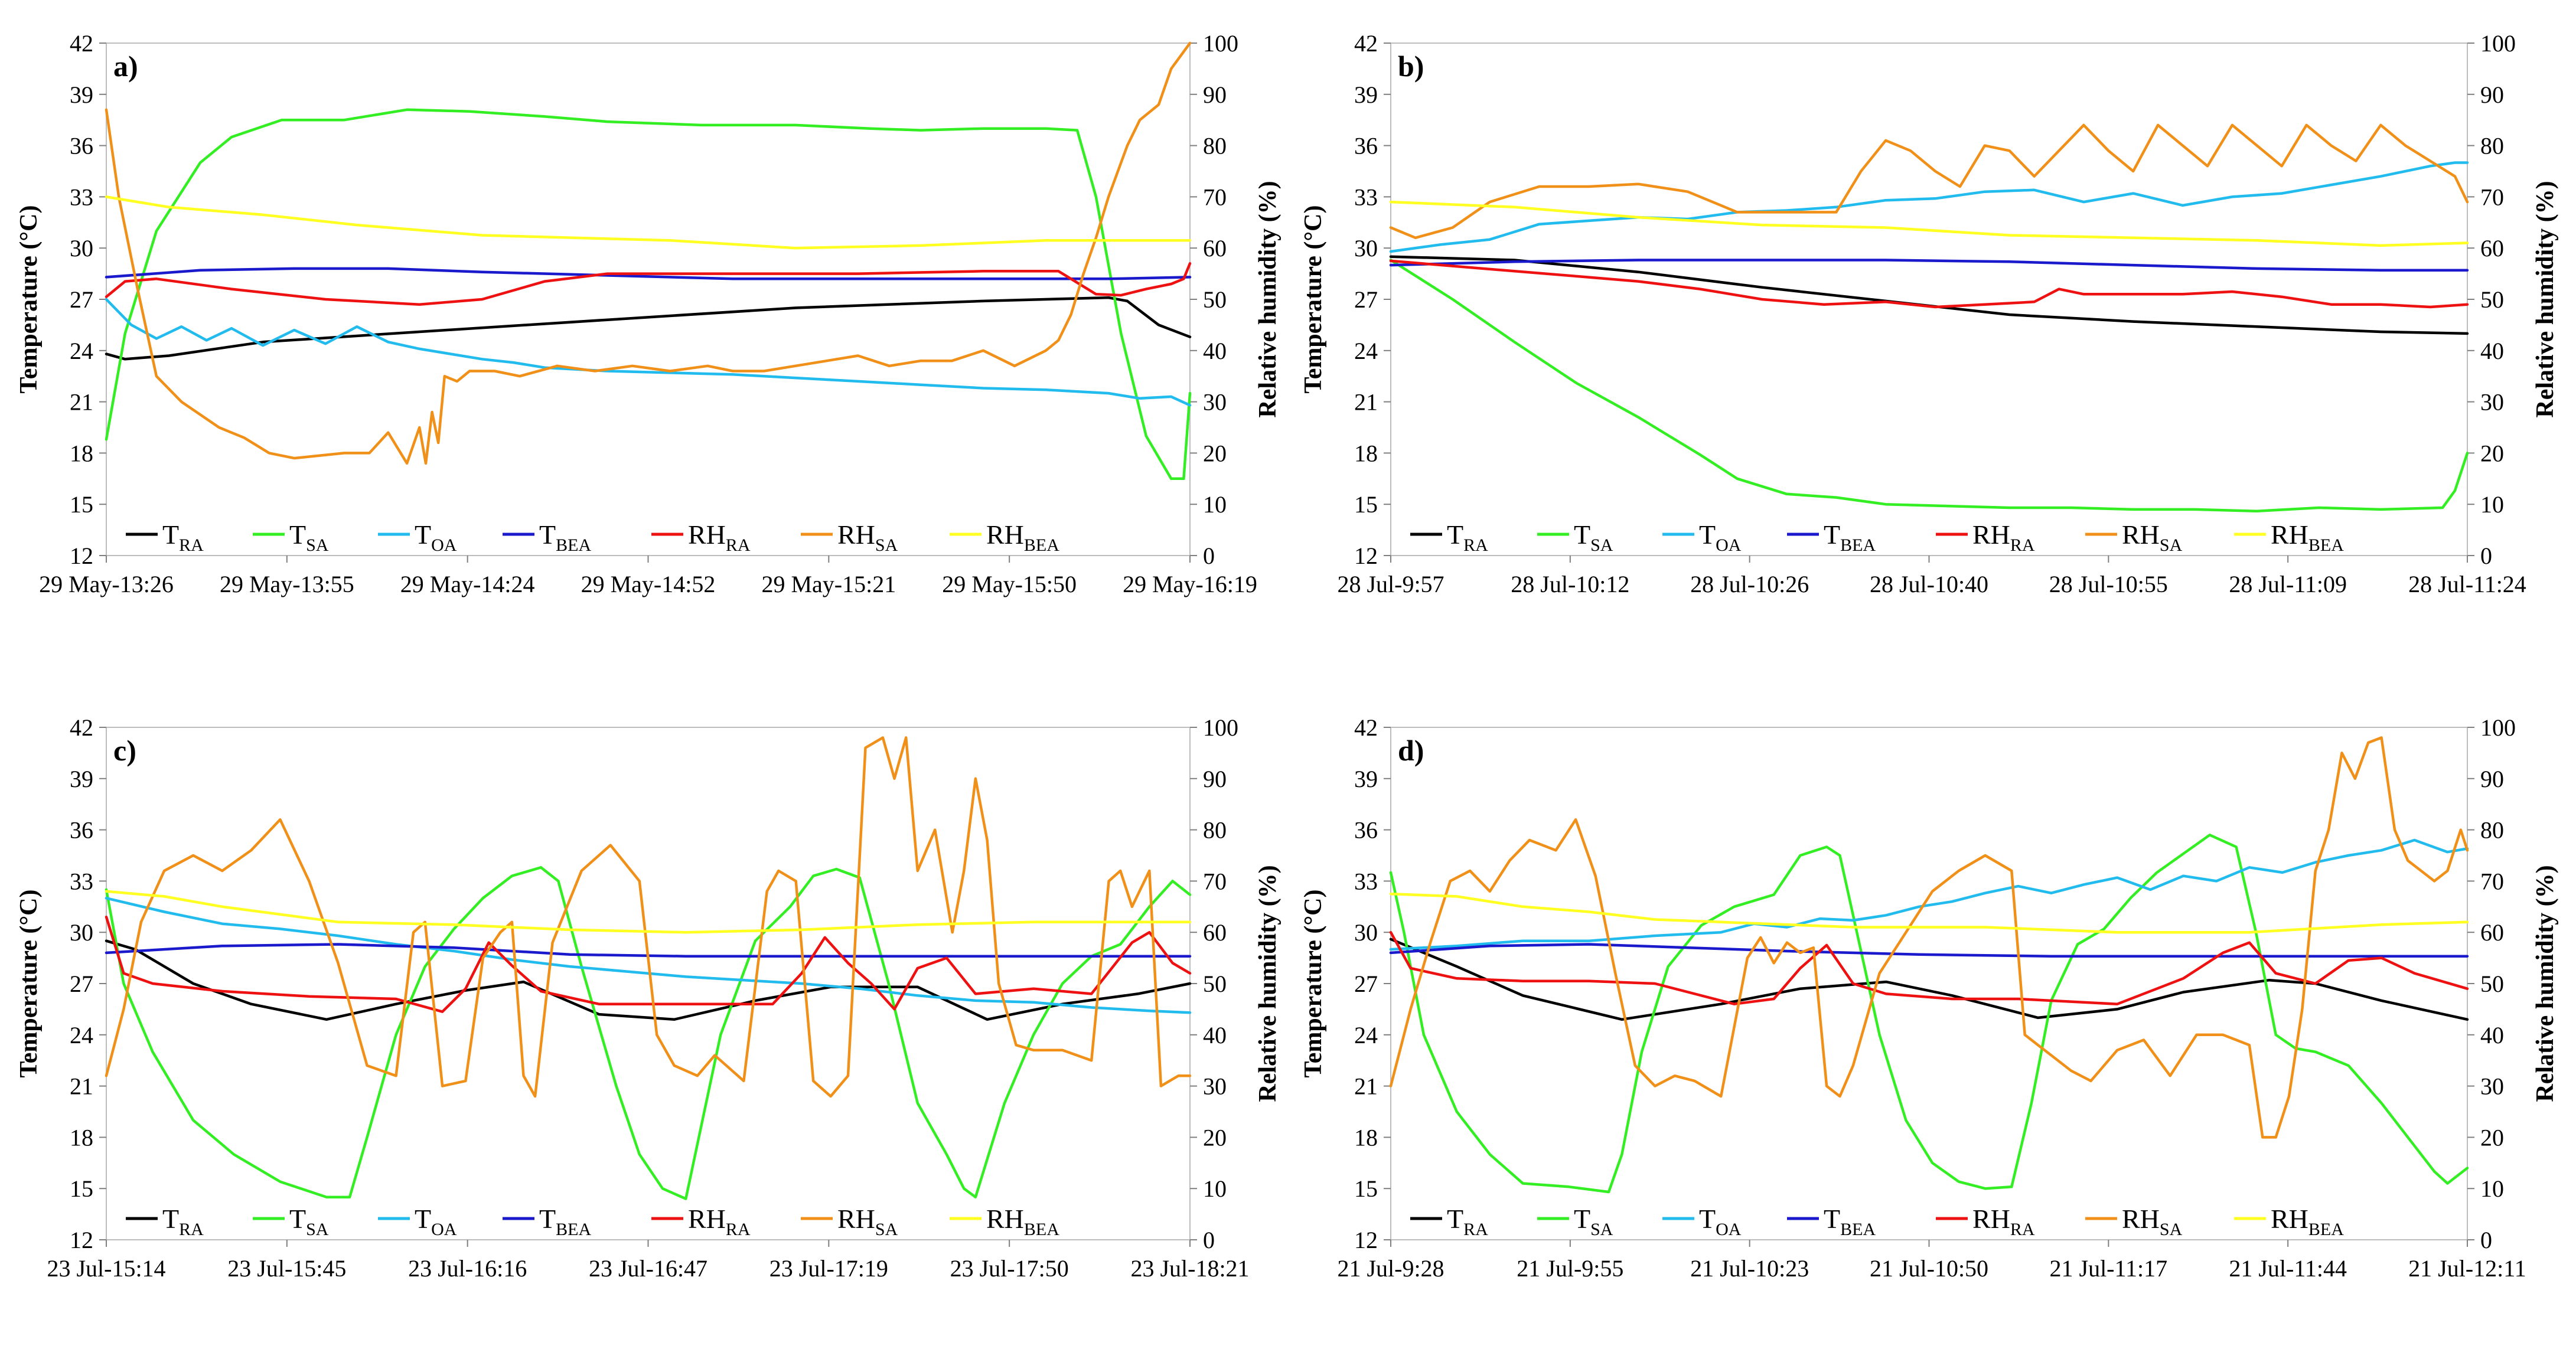 This screenshot has width=2576, height=1349. Describe the element at coordinates (2109, 1269) in the screenshot. I see `x-tick-label: 21 Jul-11:17` at that location.